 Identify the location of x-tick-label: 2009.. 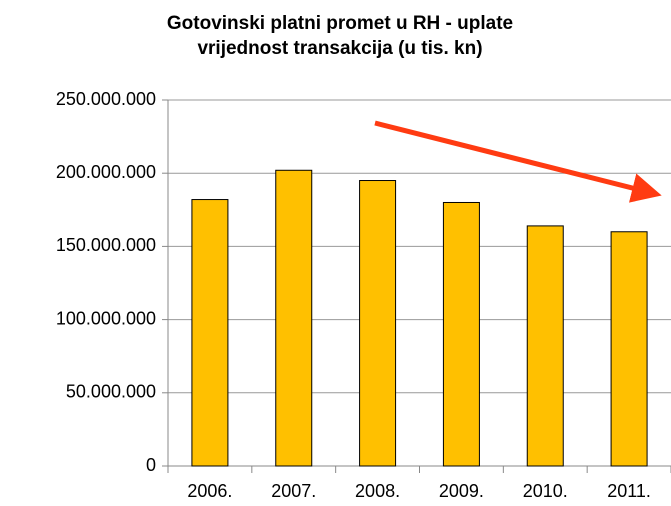
(461, 491).